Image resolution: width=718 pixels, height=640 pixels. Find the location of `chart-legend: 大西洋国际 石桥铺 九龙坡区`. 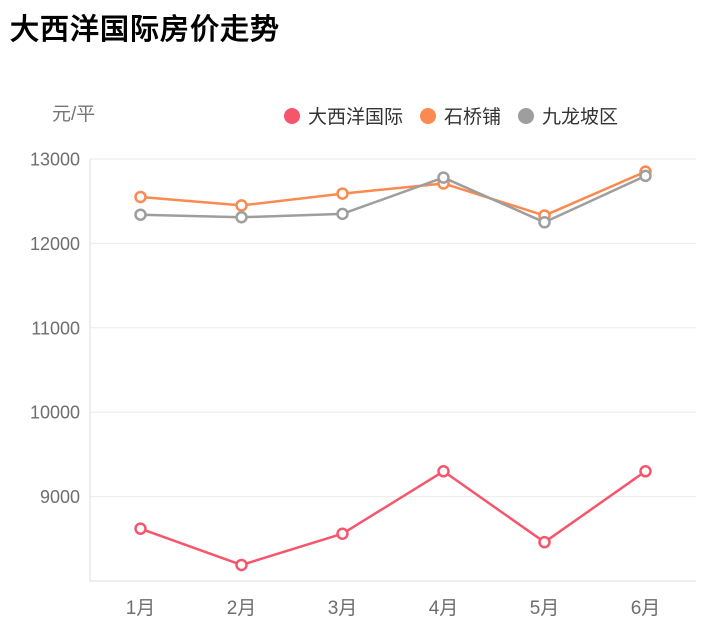

chart-legend: 大西洋国际 石桥铺 九龙坡区 is located at coordinates (451, 115).